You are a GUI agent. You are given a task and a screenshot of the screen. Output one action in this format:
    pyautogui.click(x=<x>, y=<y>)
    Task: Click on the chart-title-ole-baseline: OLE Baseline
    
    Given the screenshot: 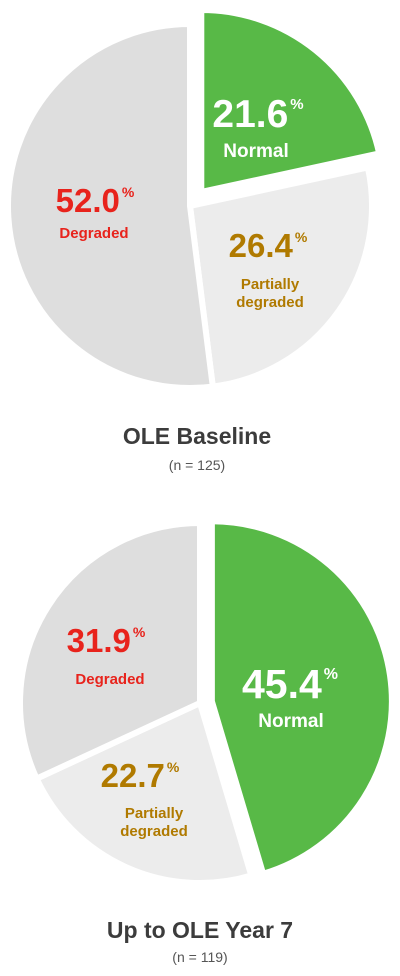 What is the action you would take?
    pyautogui.click(x=197, y=436)
    